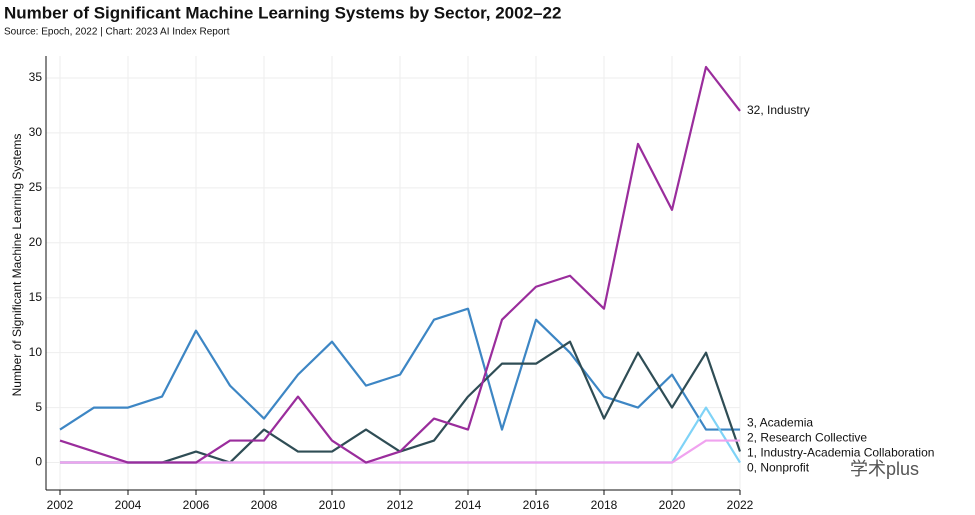  Describe the element at coordinates (604, 505) in the screenshot. I see `x-tick-label: 2018` at that location.